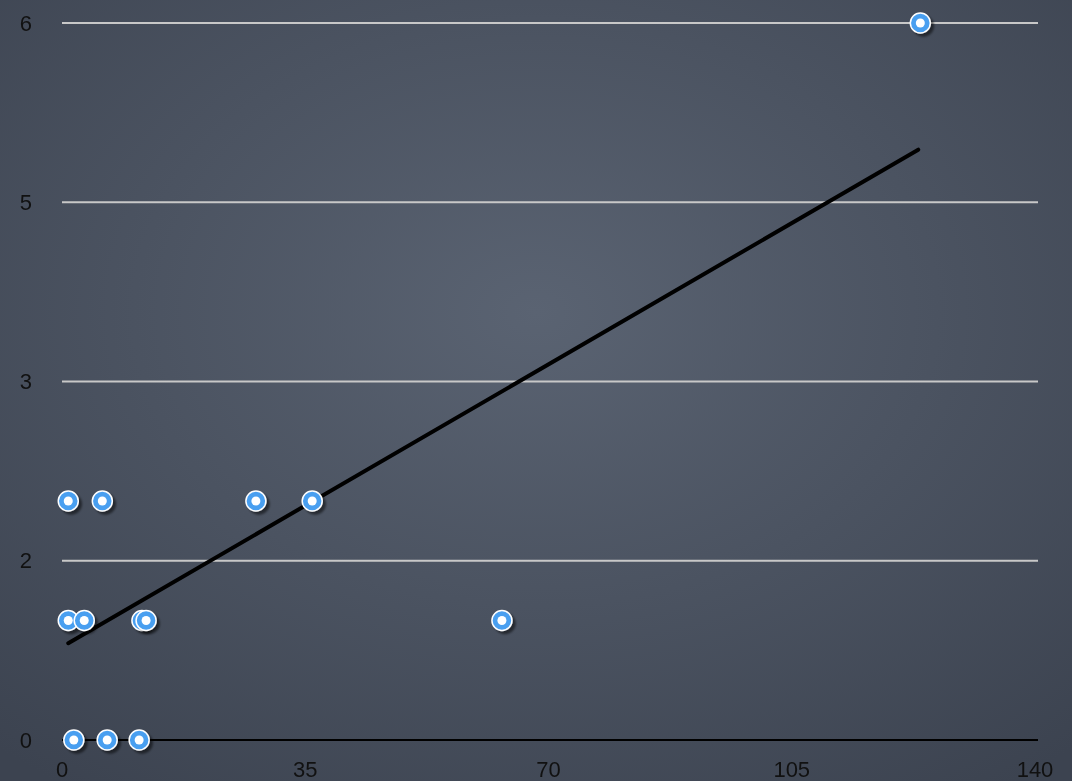  I want to click on y-tick-label: 6, so click(25, 23).